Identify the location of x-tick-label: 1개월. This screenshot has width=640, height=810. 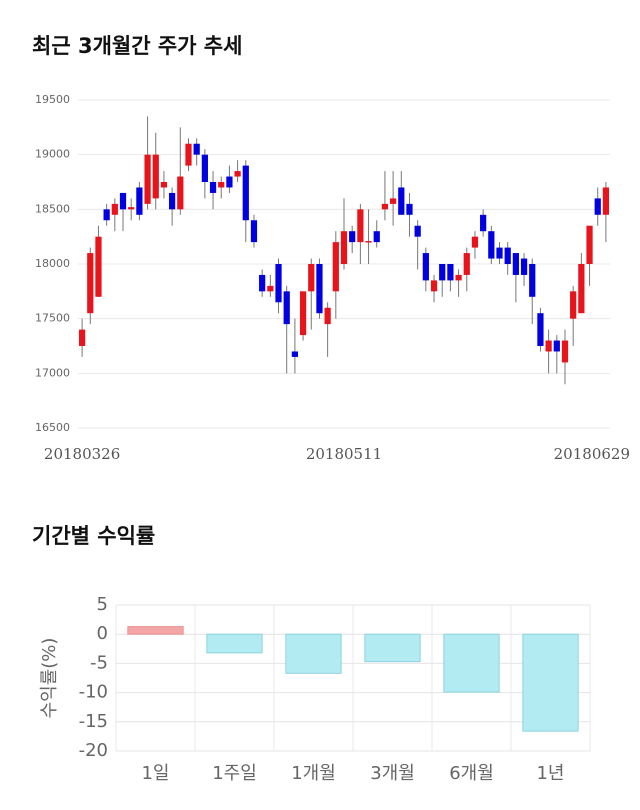
(313, 773).